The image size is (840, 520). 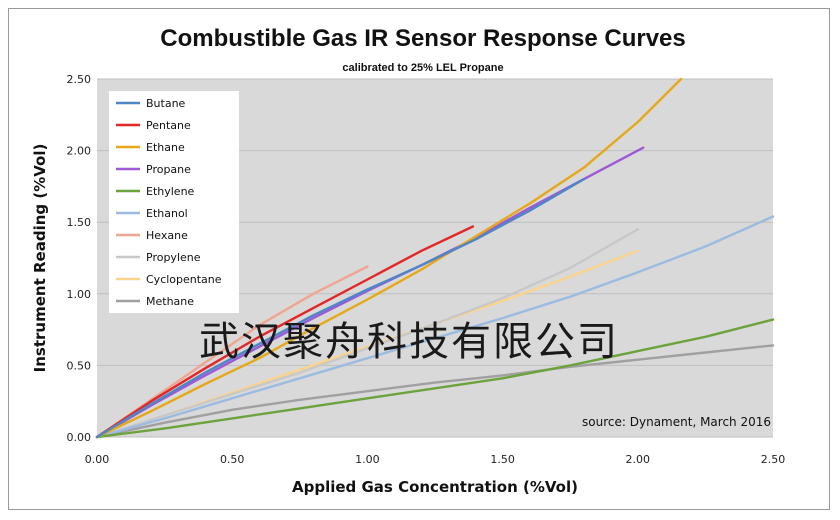 What do you see at coordinates (79, 294) in the screenshot?
I see `y-tick-label: 1.00` at bounding box center [79, 294].